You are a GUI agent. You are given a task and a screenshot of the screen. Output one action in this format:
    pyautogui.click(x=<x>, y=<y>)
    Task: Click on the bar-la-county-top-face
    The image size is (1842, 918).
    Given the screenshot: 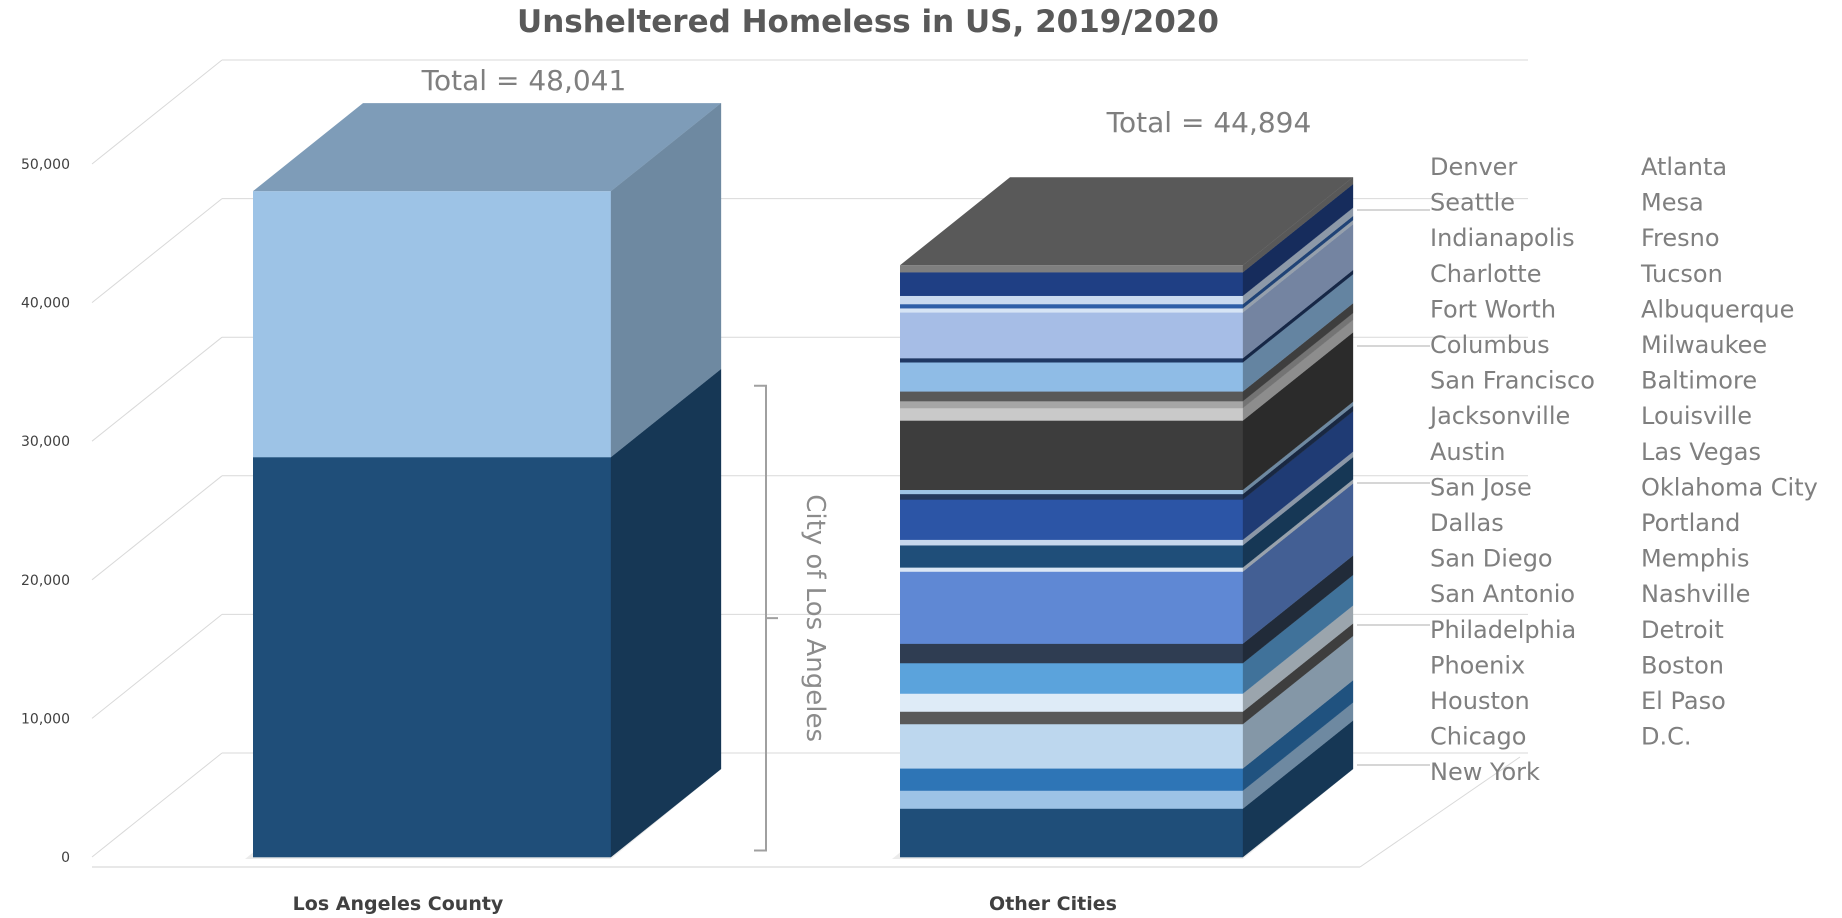 What is the action you would take?
    pyautogui.click(x=487, y=147)
    